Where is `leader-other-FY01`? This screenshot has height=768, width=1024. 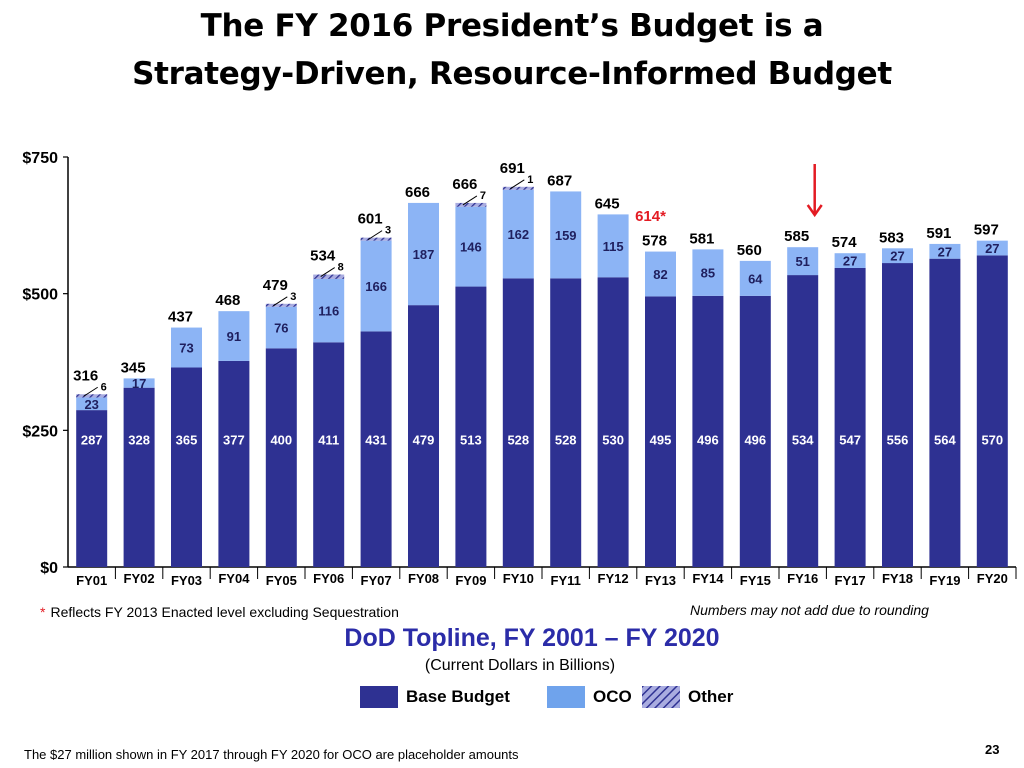
leader-other-FY01 is located at coordinates (90, 391).